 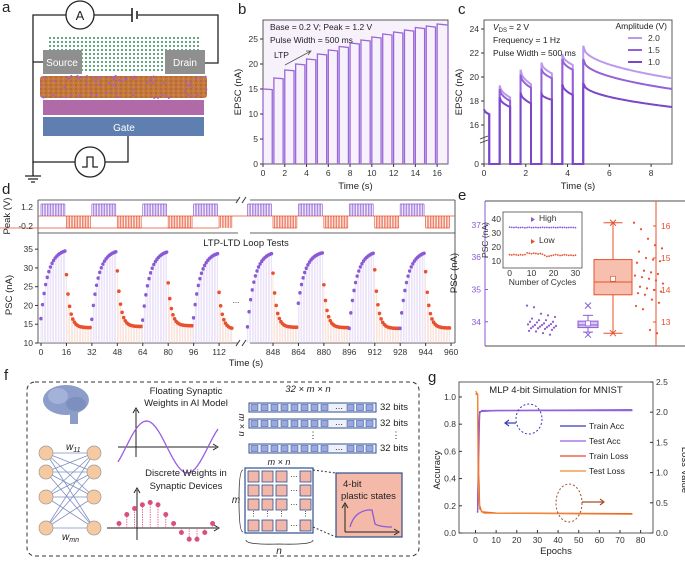 I want to click on panel-label-g: g, so click(x=432, y=377).